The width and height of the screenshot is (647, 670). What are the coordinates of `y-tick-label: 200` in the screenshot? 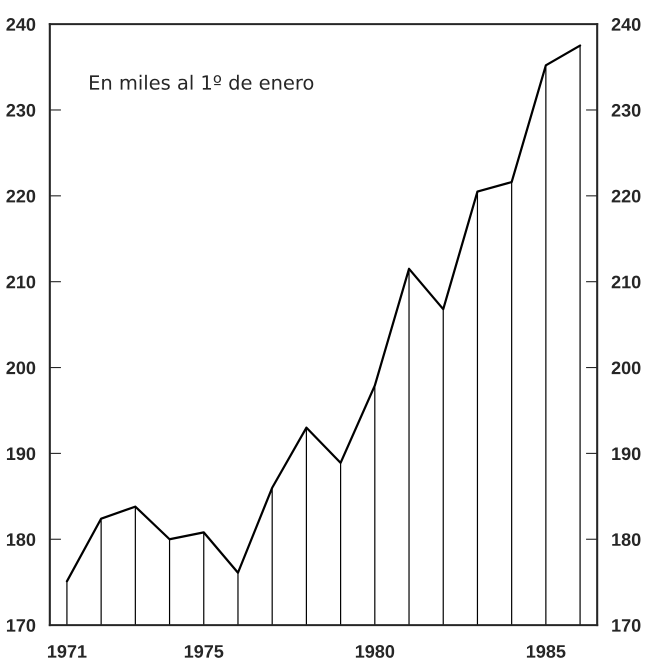 It's located at (21, 367).